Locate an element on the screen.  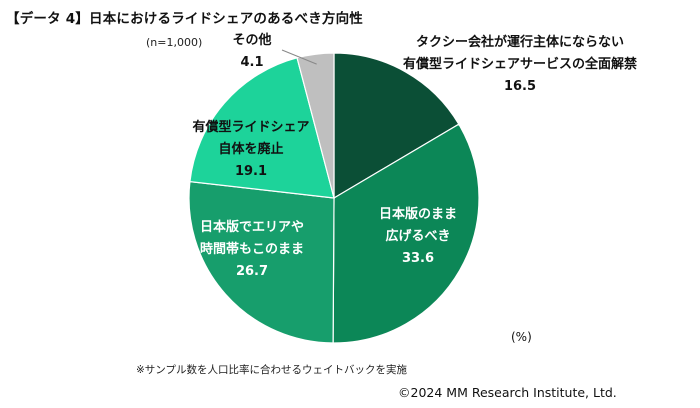
pie-slice-keep-current is located at coordinates (261, 262).